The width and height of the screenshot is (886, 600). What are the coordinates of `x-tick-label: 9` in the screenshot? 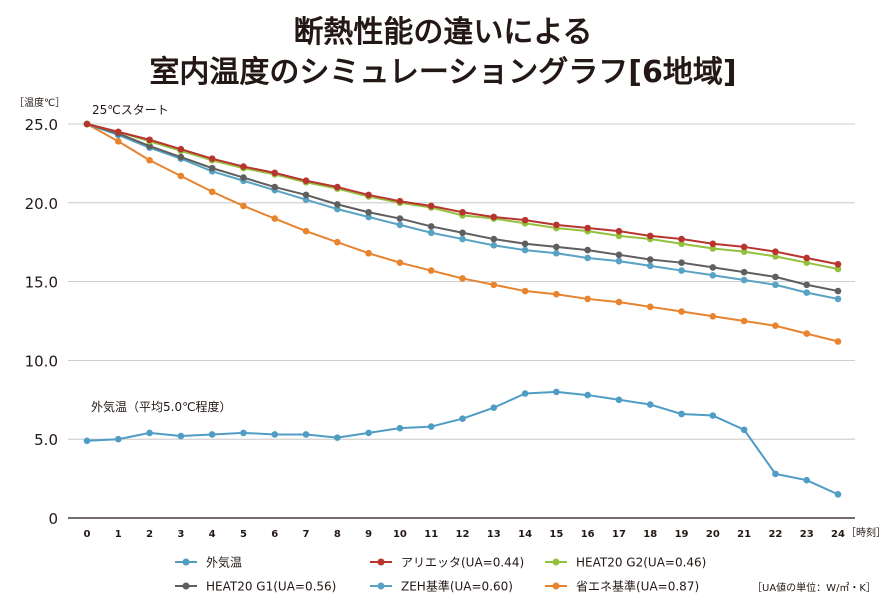 It's located at (368, 534).